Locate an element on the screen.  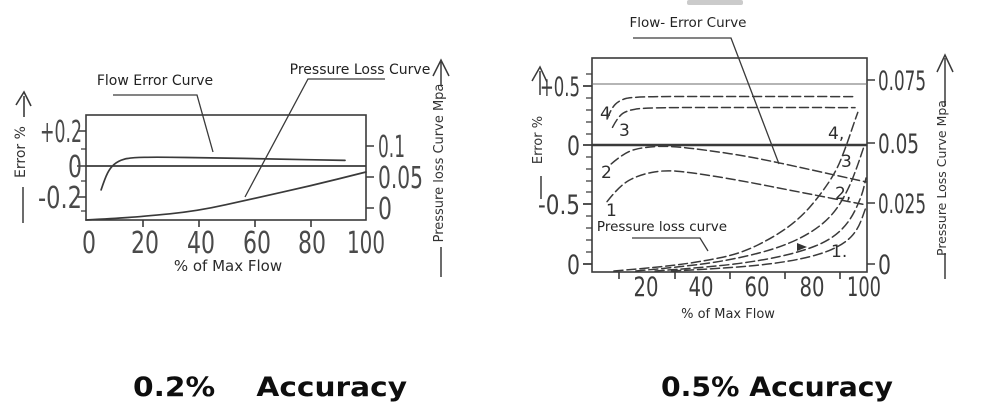
left-chart-yleft-tick-zero: 0 is located at coordinates (75, 167).